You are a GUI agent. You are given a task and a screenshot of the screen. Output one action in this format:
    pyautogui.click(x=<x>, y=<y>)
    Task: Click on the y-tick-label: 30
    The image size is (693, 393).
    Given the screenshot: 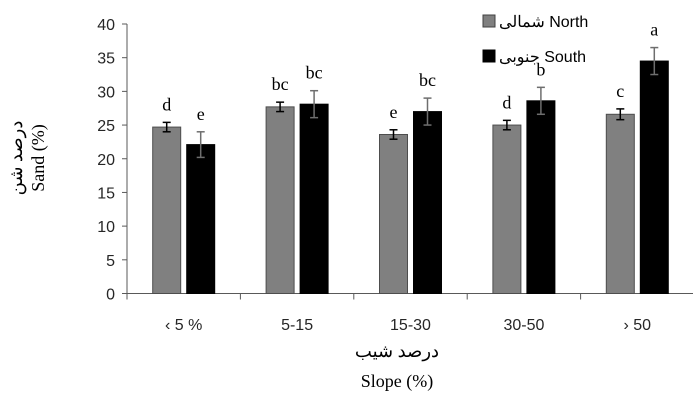 What is the action you would take?
    pyautogui.click(x=106, y=92)
    